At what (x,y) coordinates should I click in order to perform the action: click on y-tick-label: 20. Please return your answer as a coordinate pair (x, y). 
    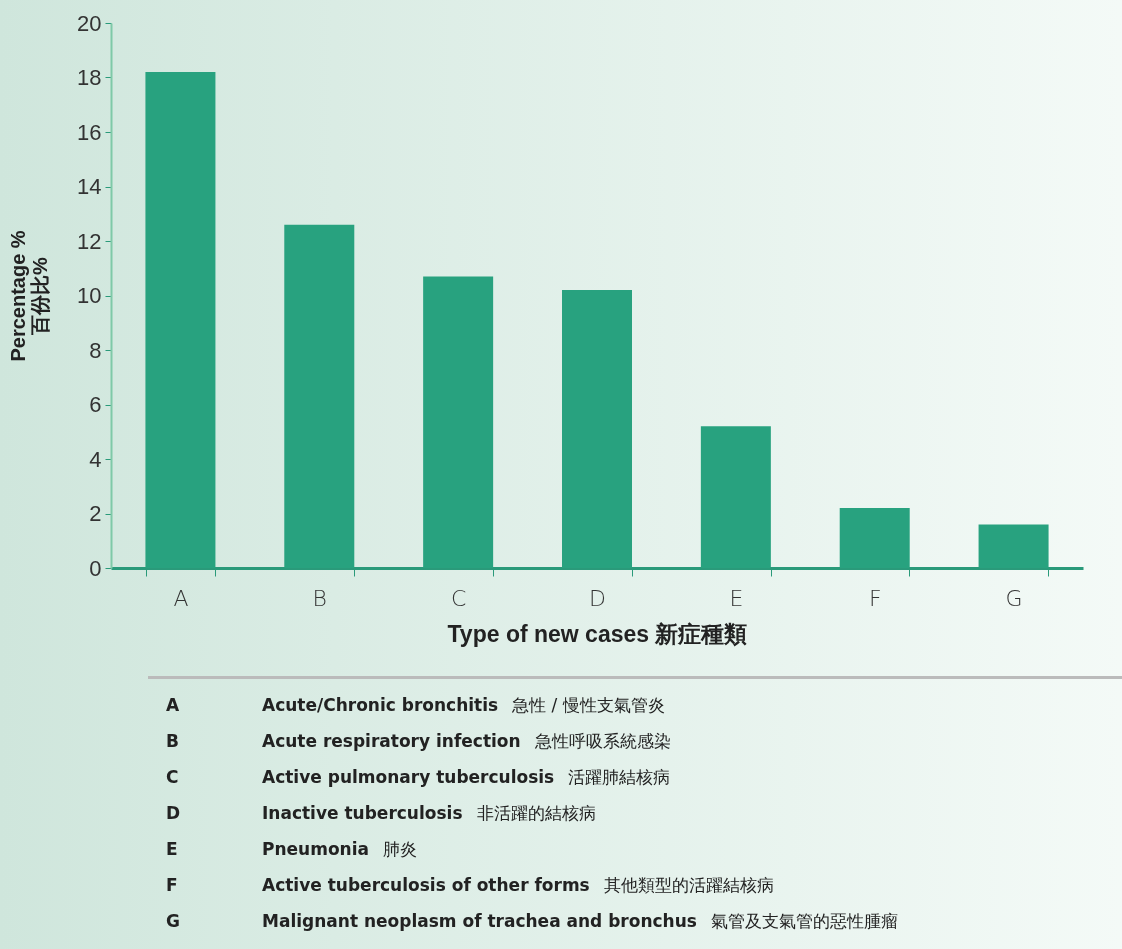
    Looking at the image, I should click on (89, 23).